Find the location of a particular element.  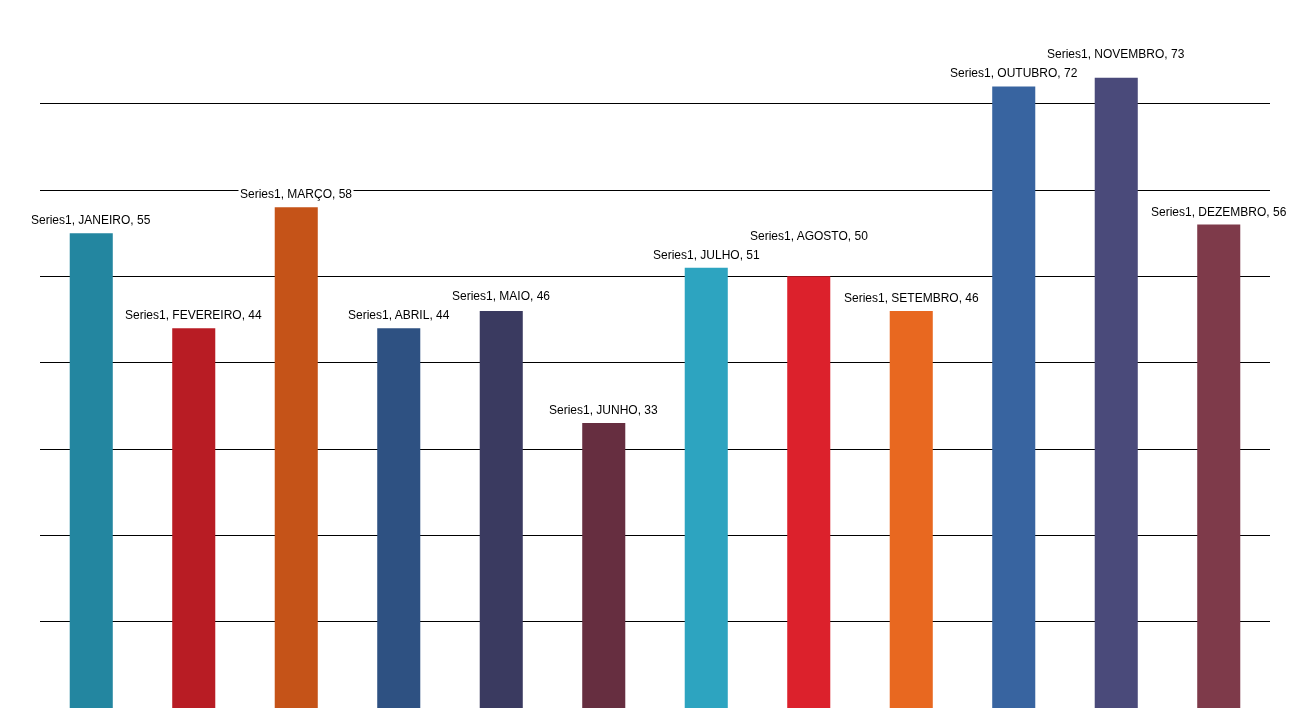

data-label: Series1, SETEMBRO, 46 is located at coordinates (912, 298).